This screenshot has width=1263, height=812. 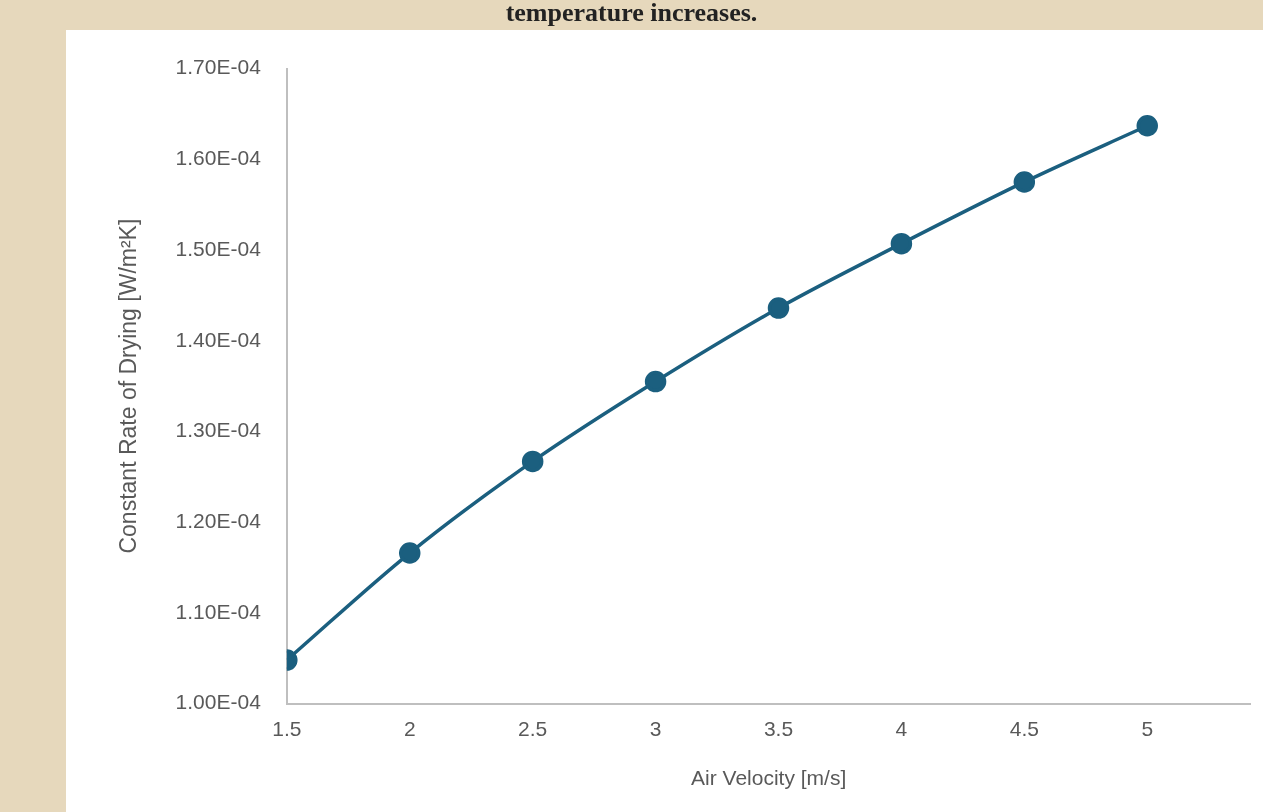 I want to click on y-tick-label: 1.20E-04, so click(x=218, y=520).